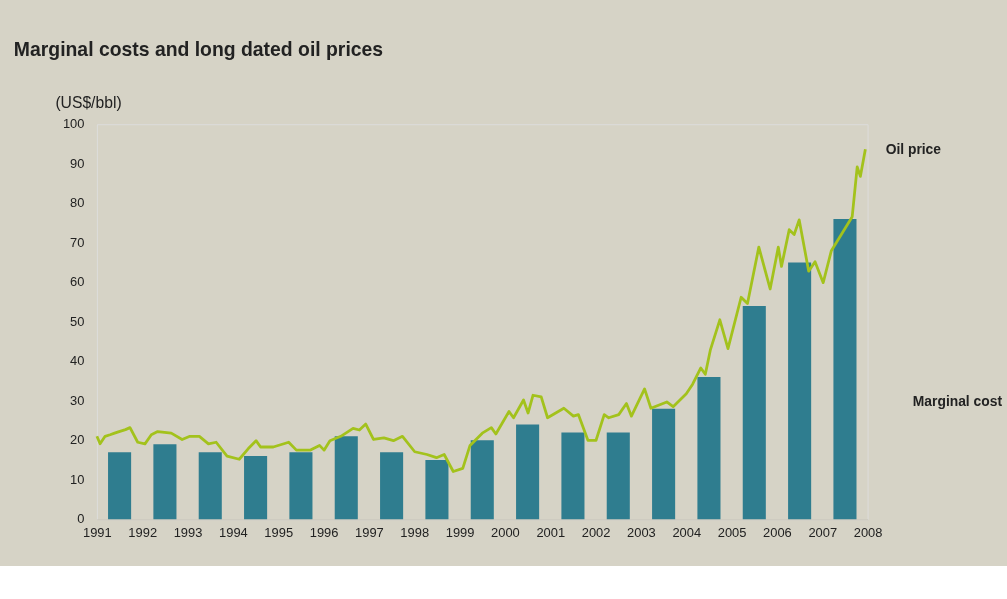  What do you see at coordinates (77, 321) in the screenshot?
I see `y-tick-label: 50` at bounding box center [77, 321].